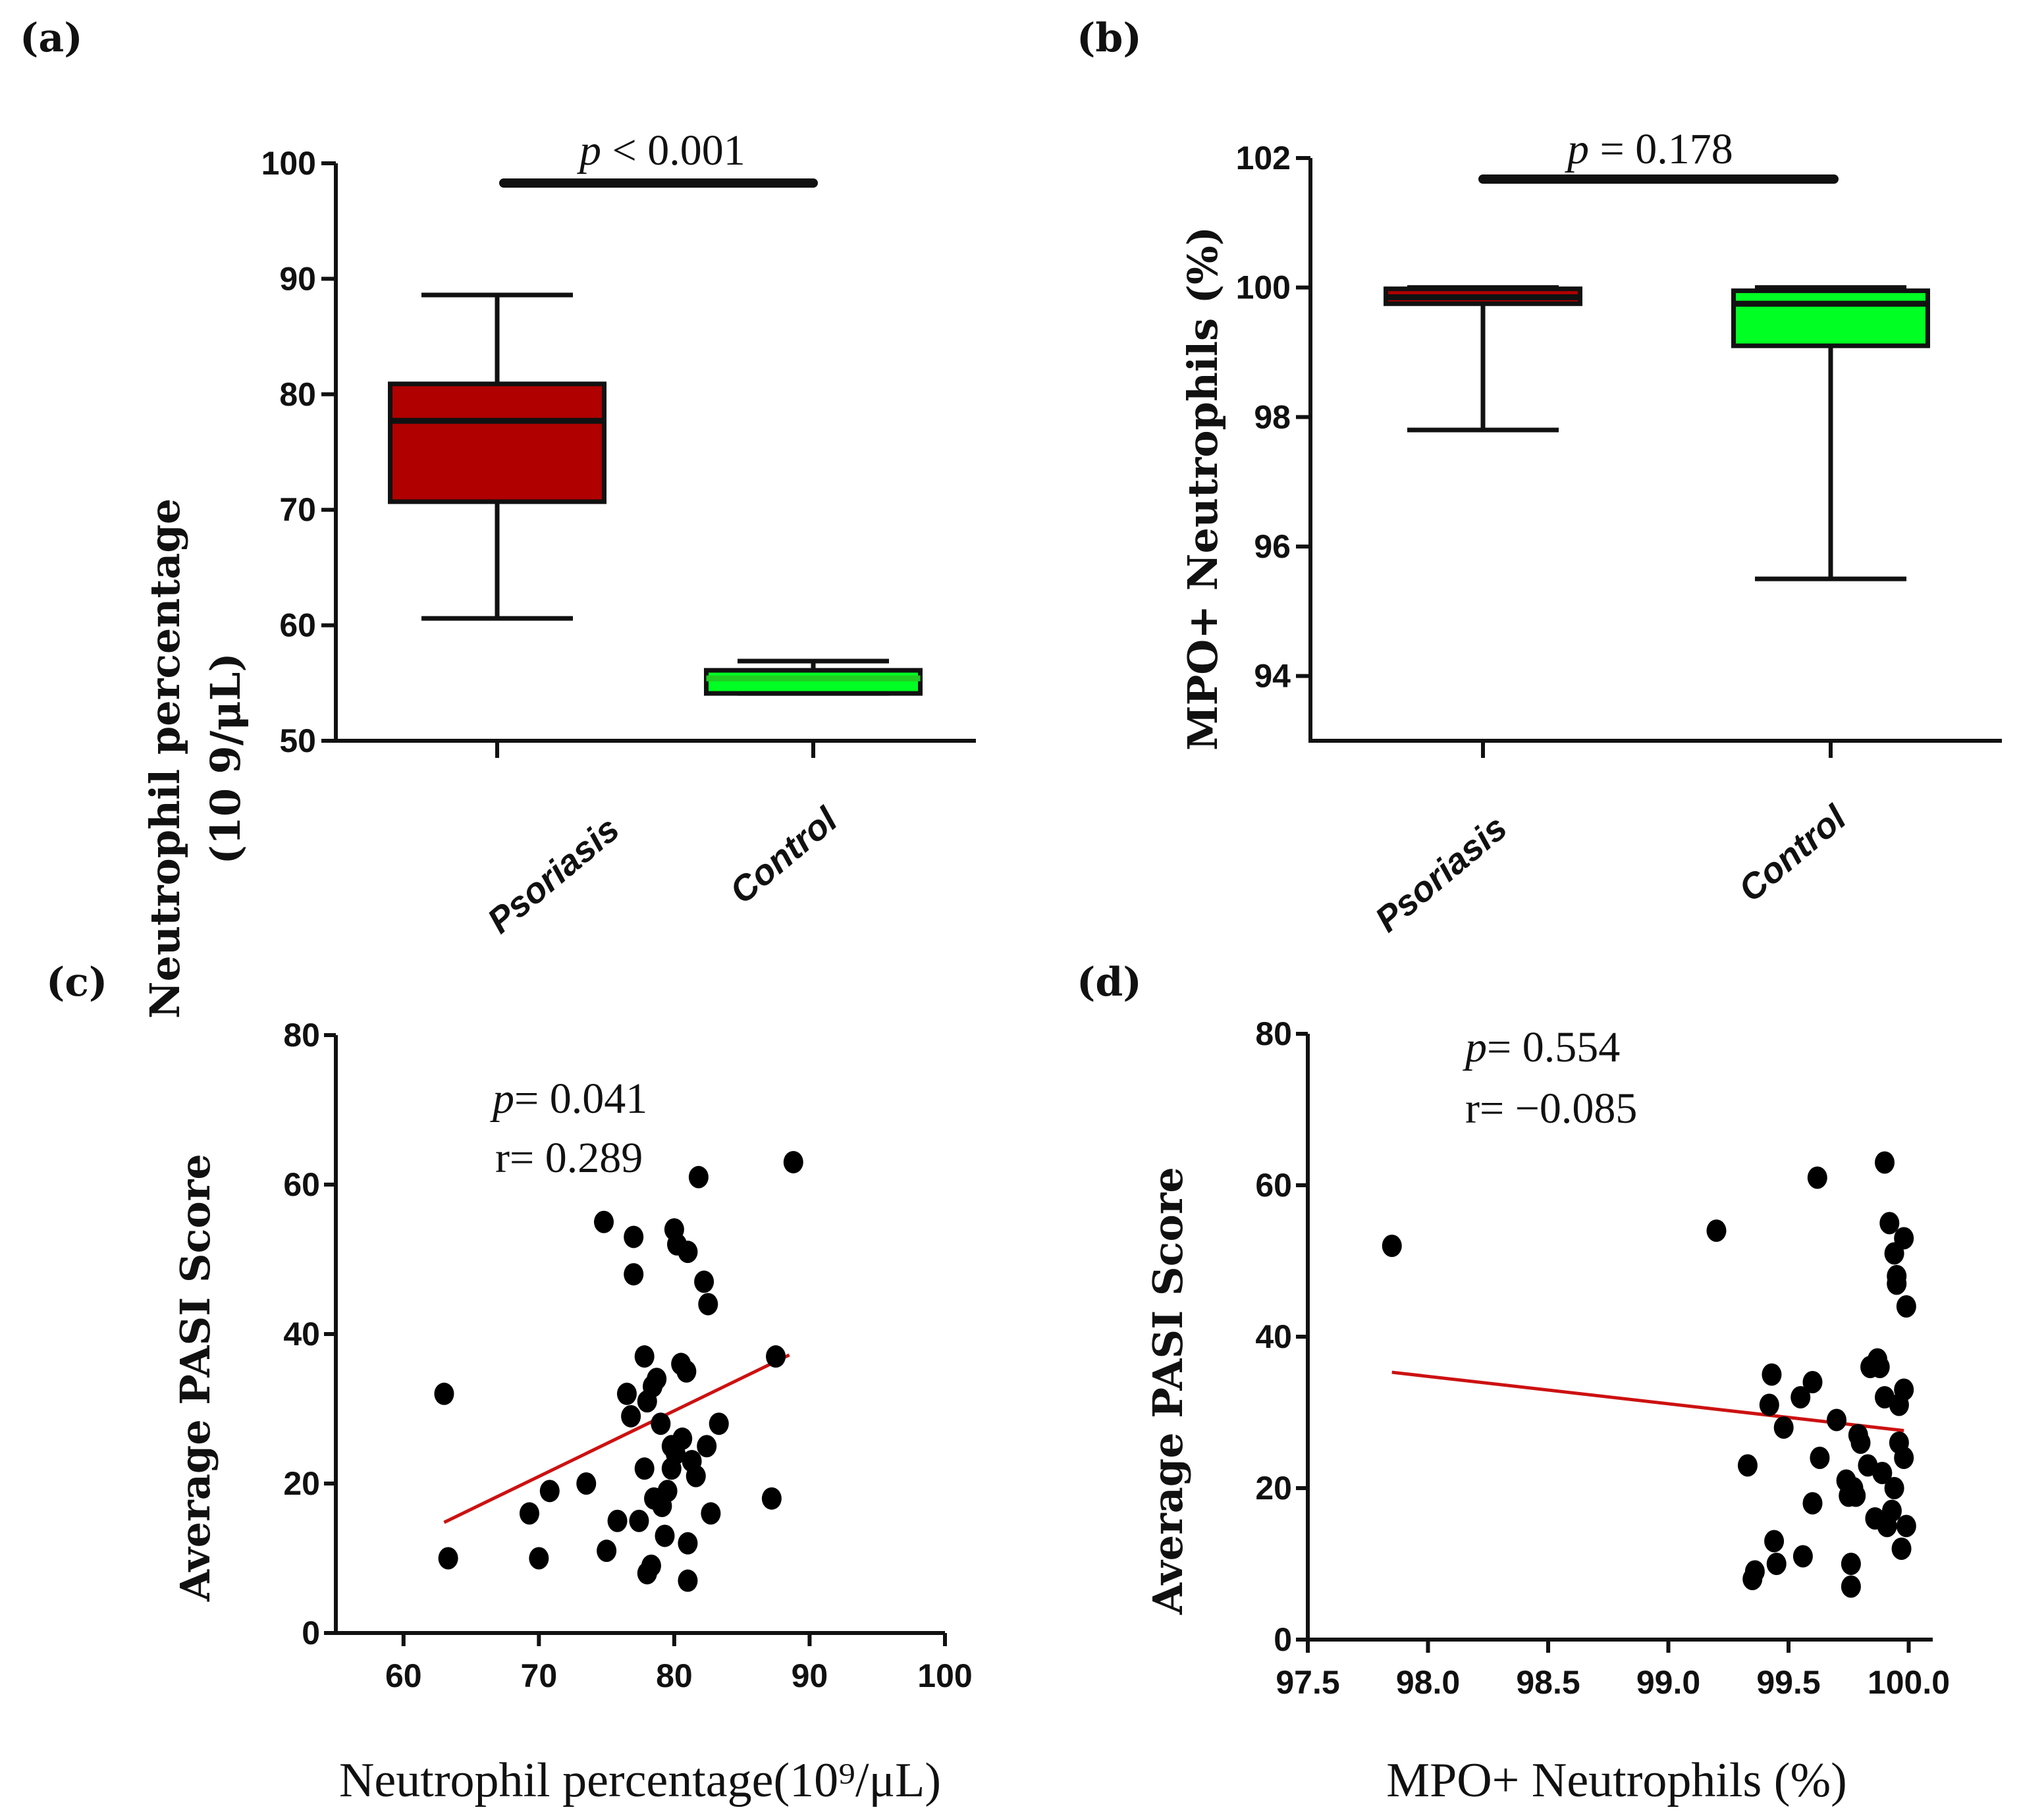  What do you see at coordinates (297, 509) in the screenshot?
I see `y-tick-label: 70` at bounding box center [297, 509].